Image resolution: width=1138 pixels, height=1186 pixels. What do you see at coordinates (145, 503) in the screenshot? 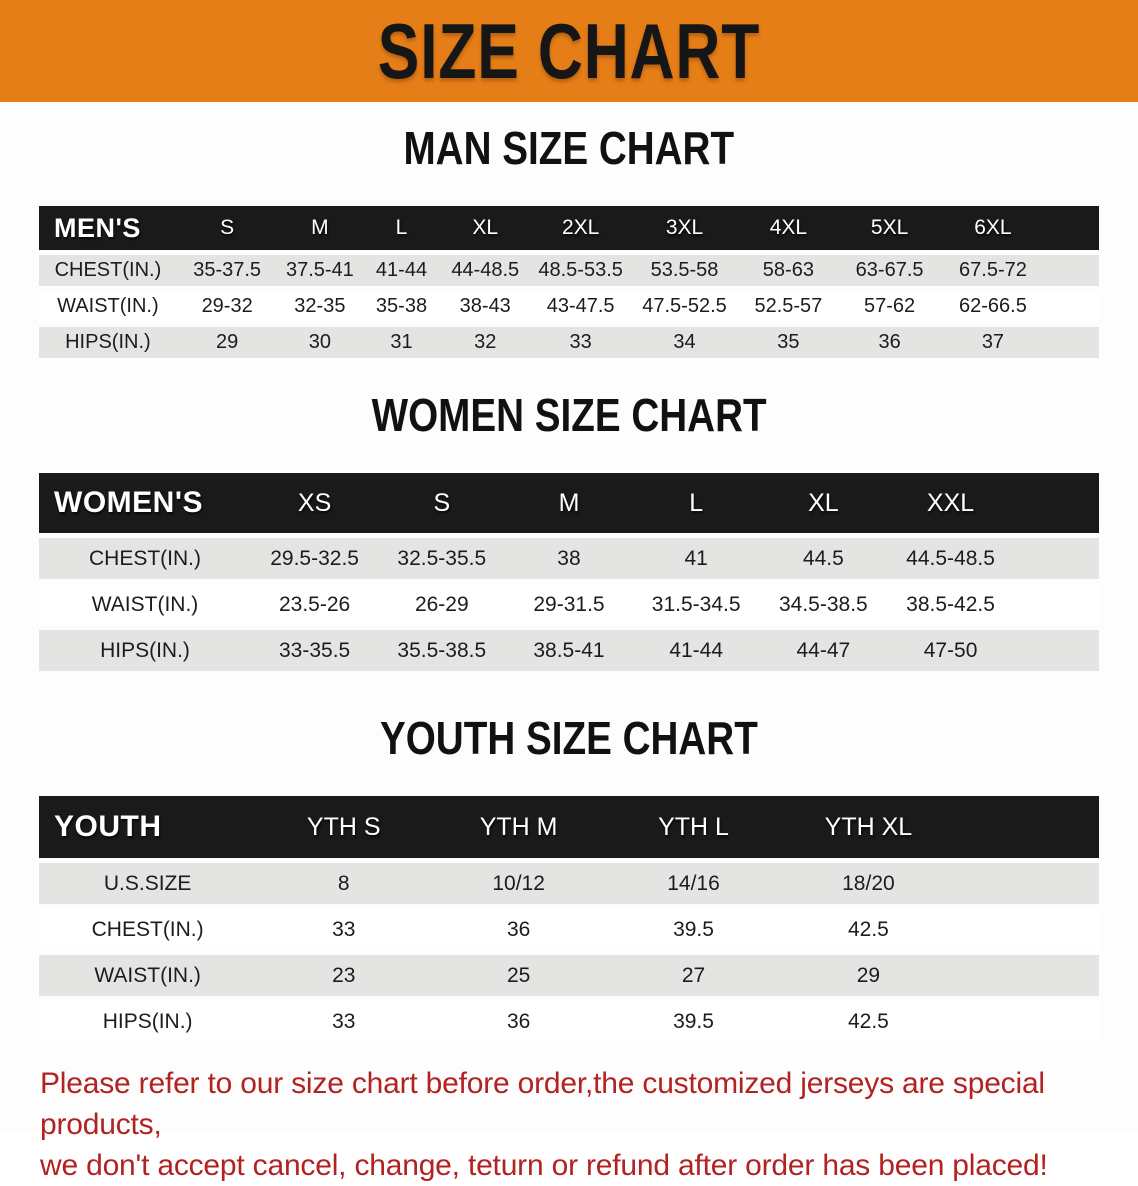
I see `group-label: WOMEN'S` at bounding box center [145, 503].